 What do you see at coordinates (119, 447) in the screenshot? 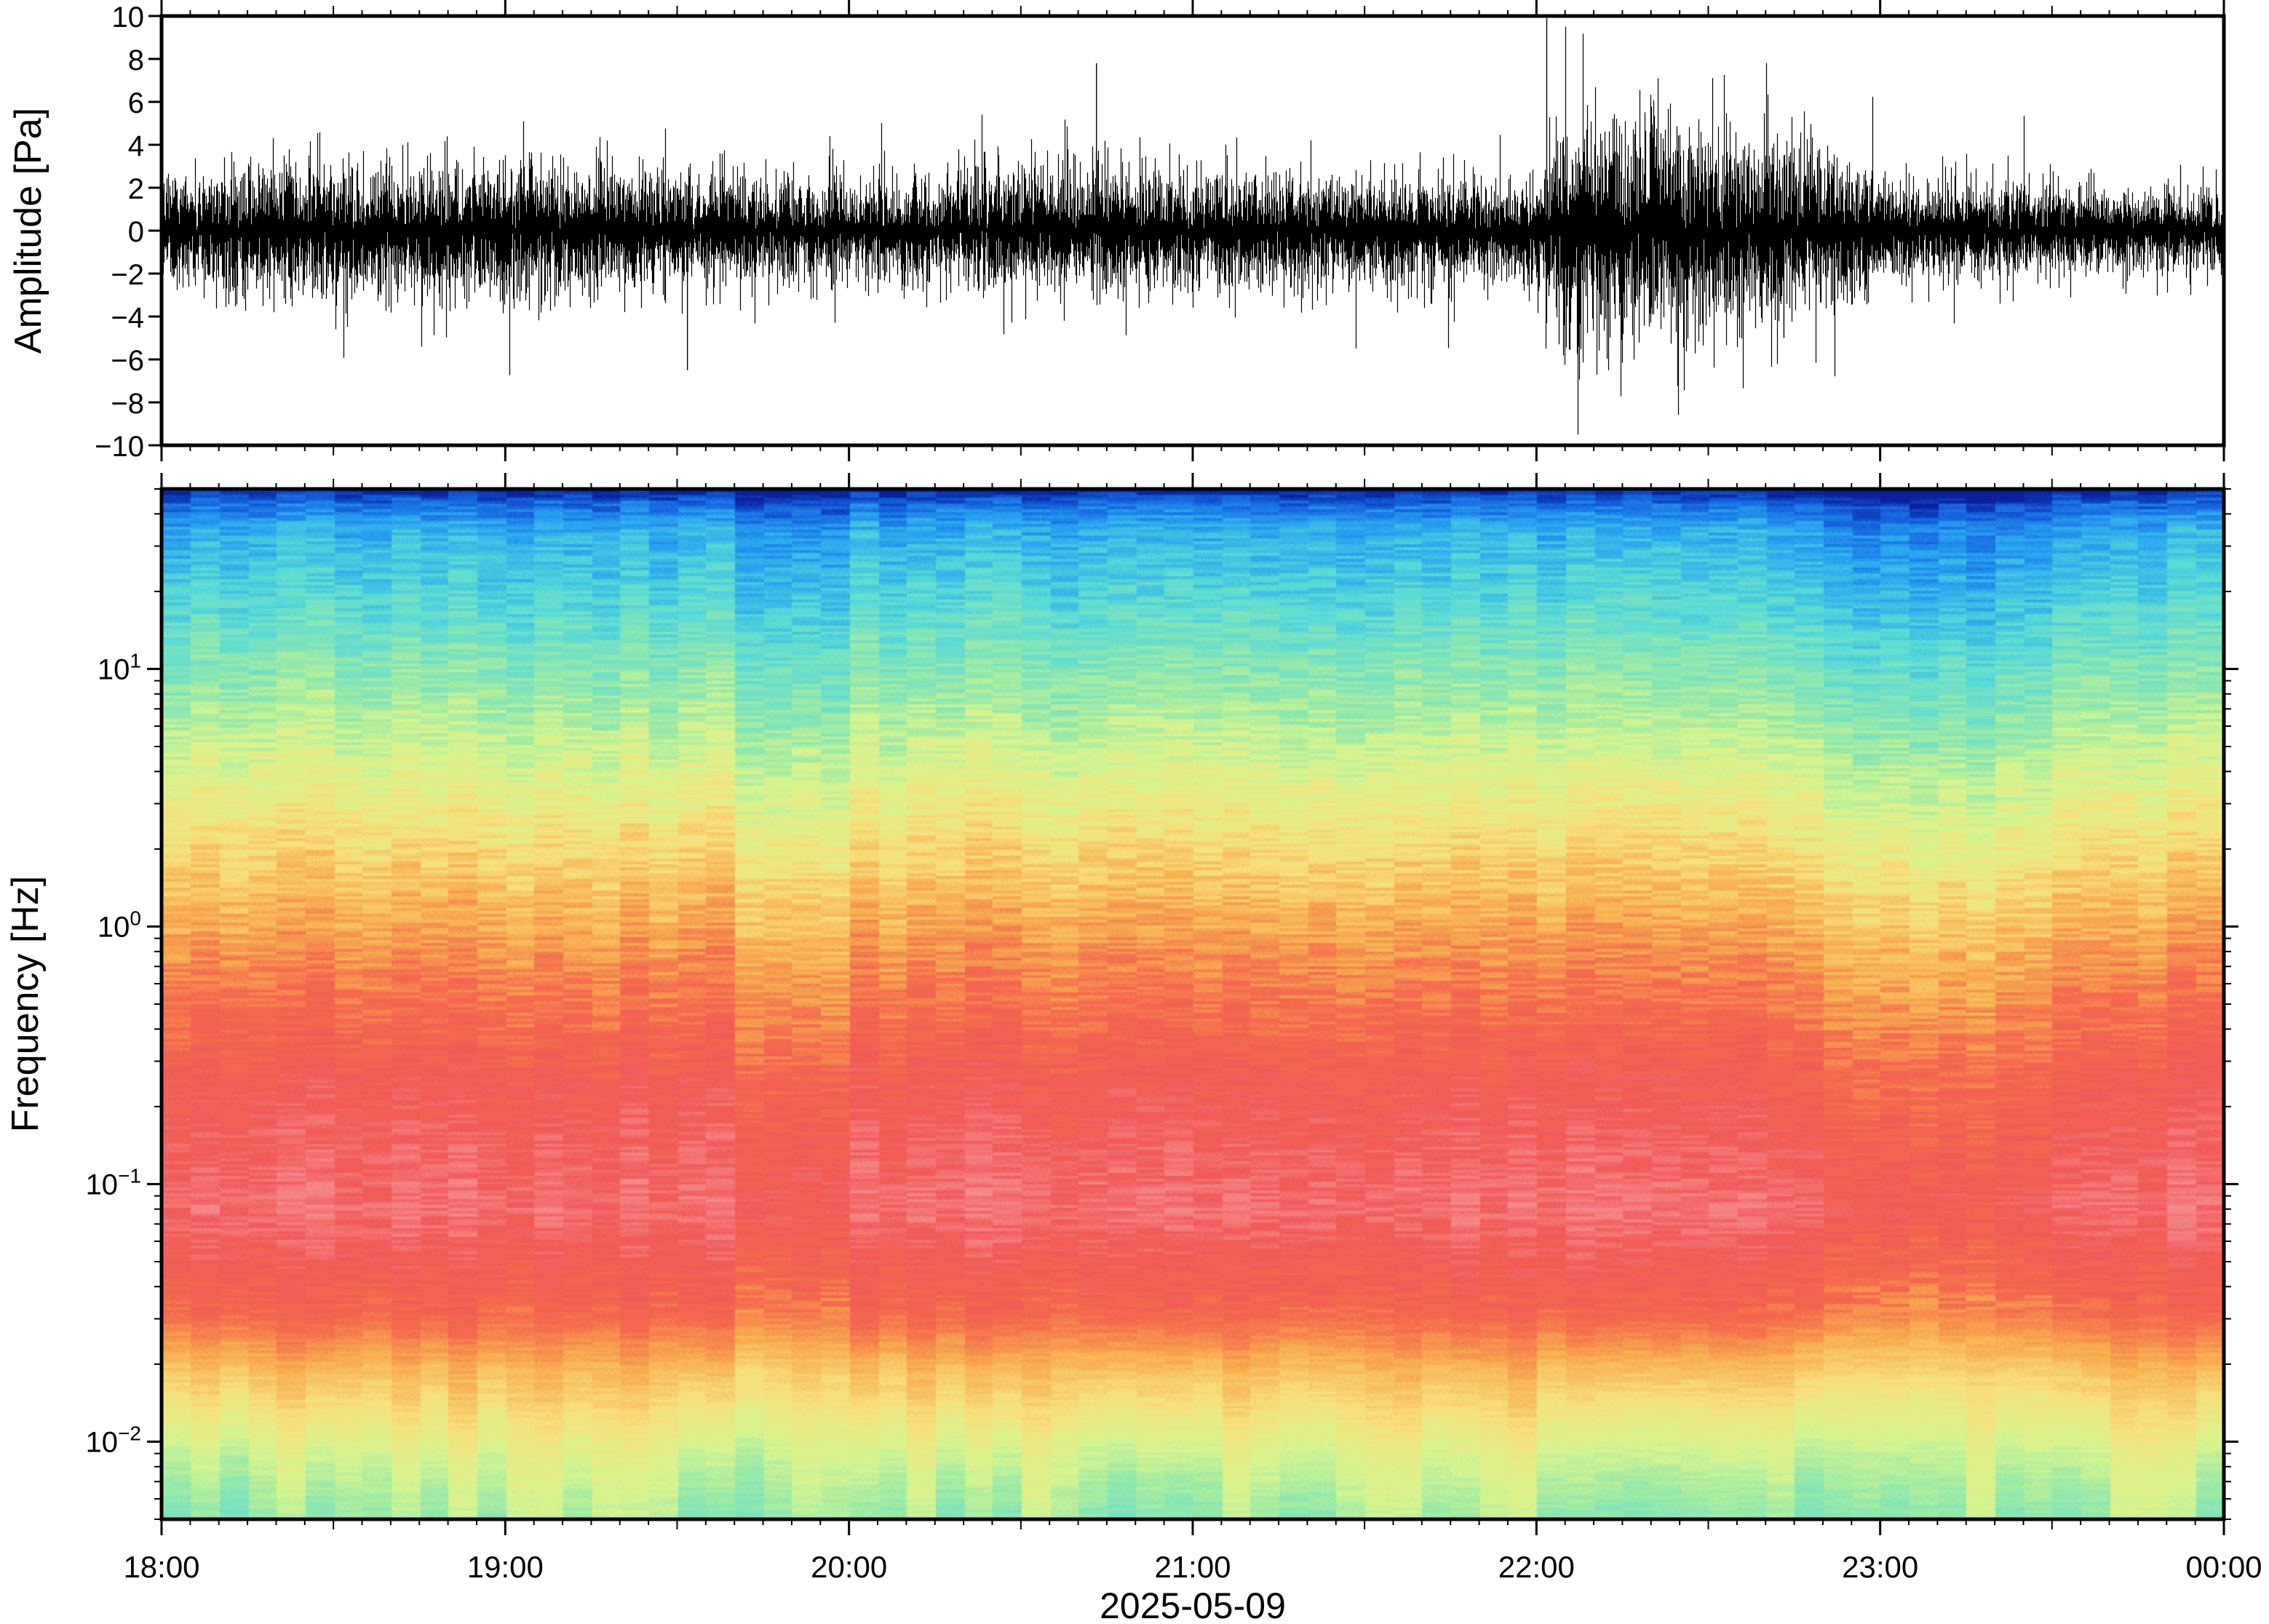
I see `waveform-y-tick-label: −10` at bounding box center [119, 447].